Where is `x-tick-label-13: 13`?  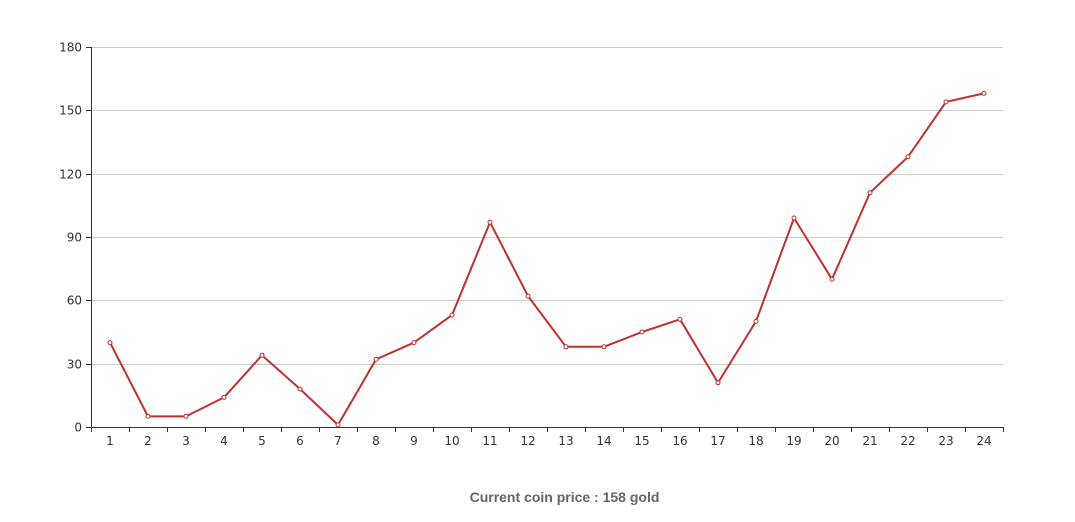 x-tick-label-13: 13 is located at coordinates (565, 441).